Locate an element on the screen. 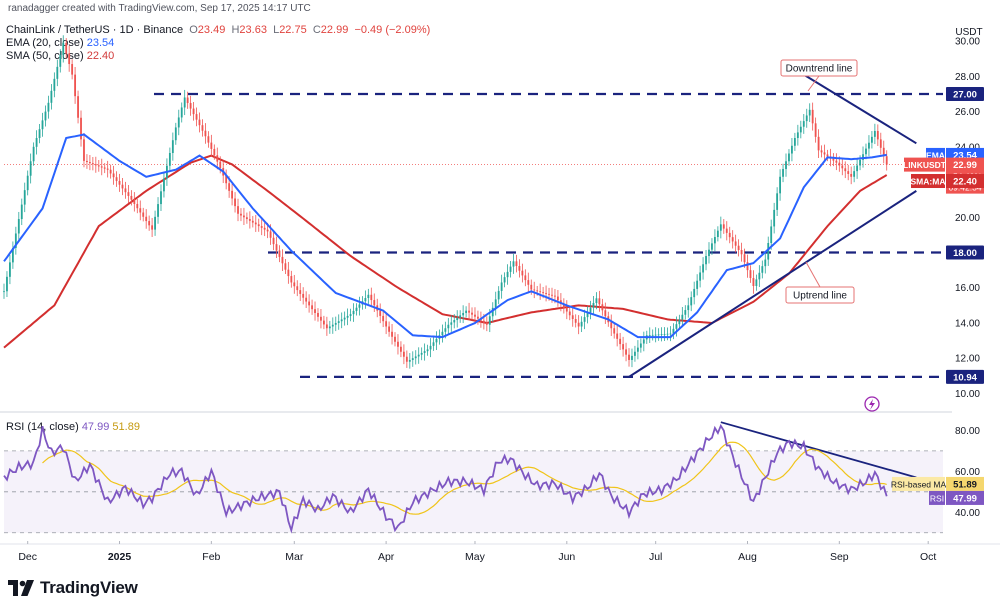 This screenshot has height=609, width=1000. rsi-band-fill is located at coordinates (473, 491).